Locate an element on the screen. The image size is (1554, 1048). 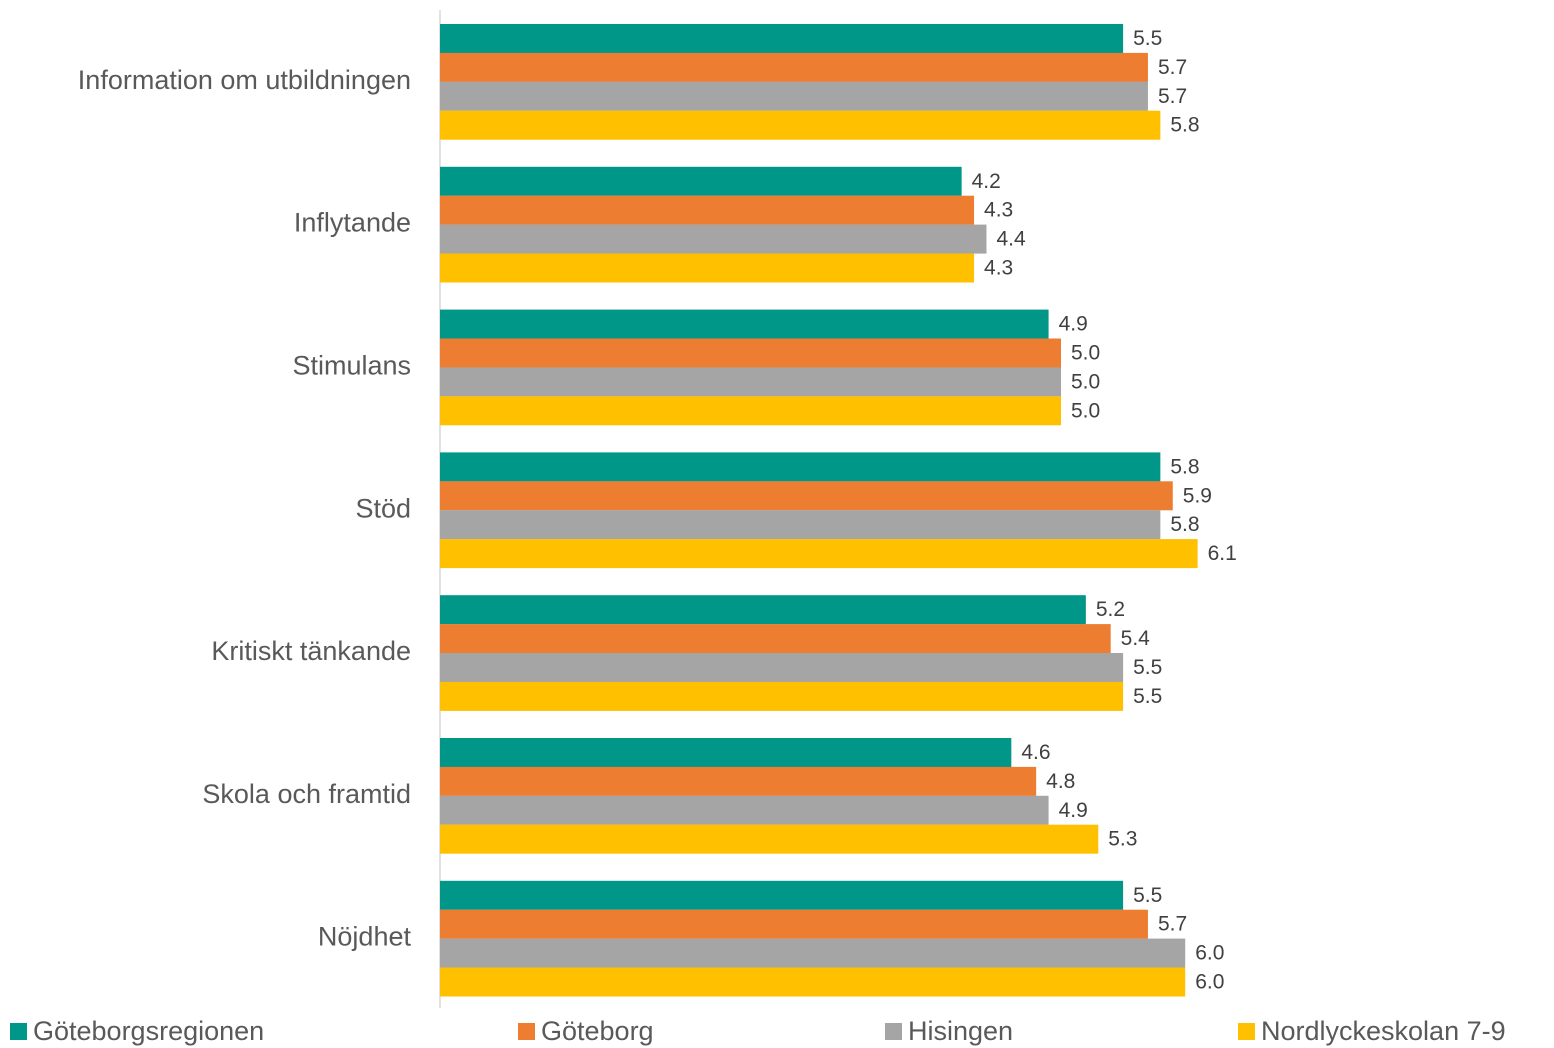
legend-item-hisingen: Hisingen is located at coordinates (949, 1031).